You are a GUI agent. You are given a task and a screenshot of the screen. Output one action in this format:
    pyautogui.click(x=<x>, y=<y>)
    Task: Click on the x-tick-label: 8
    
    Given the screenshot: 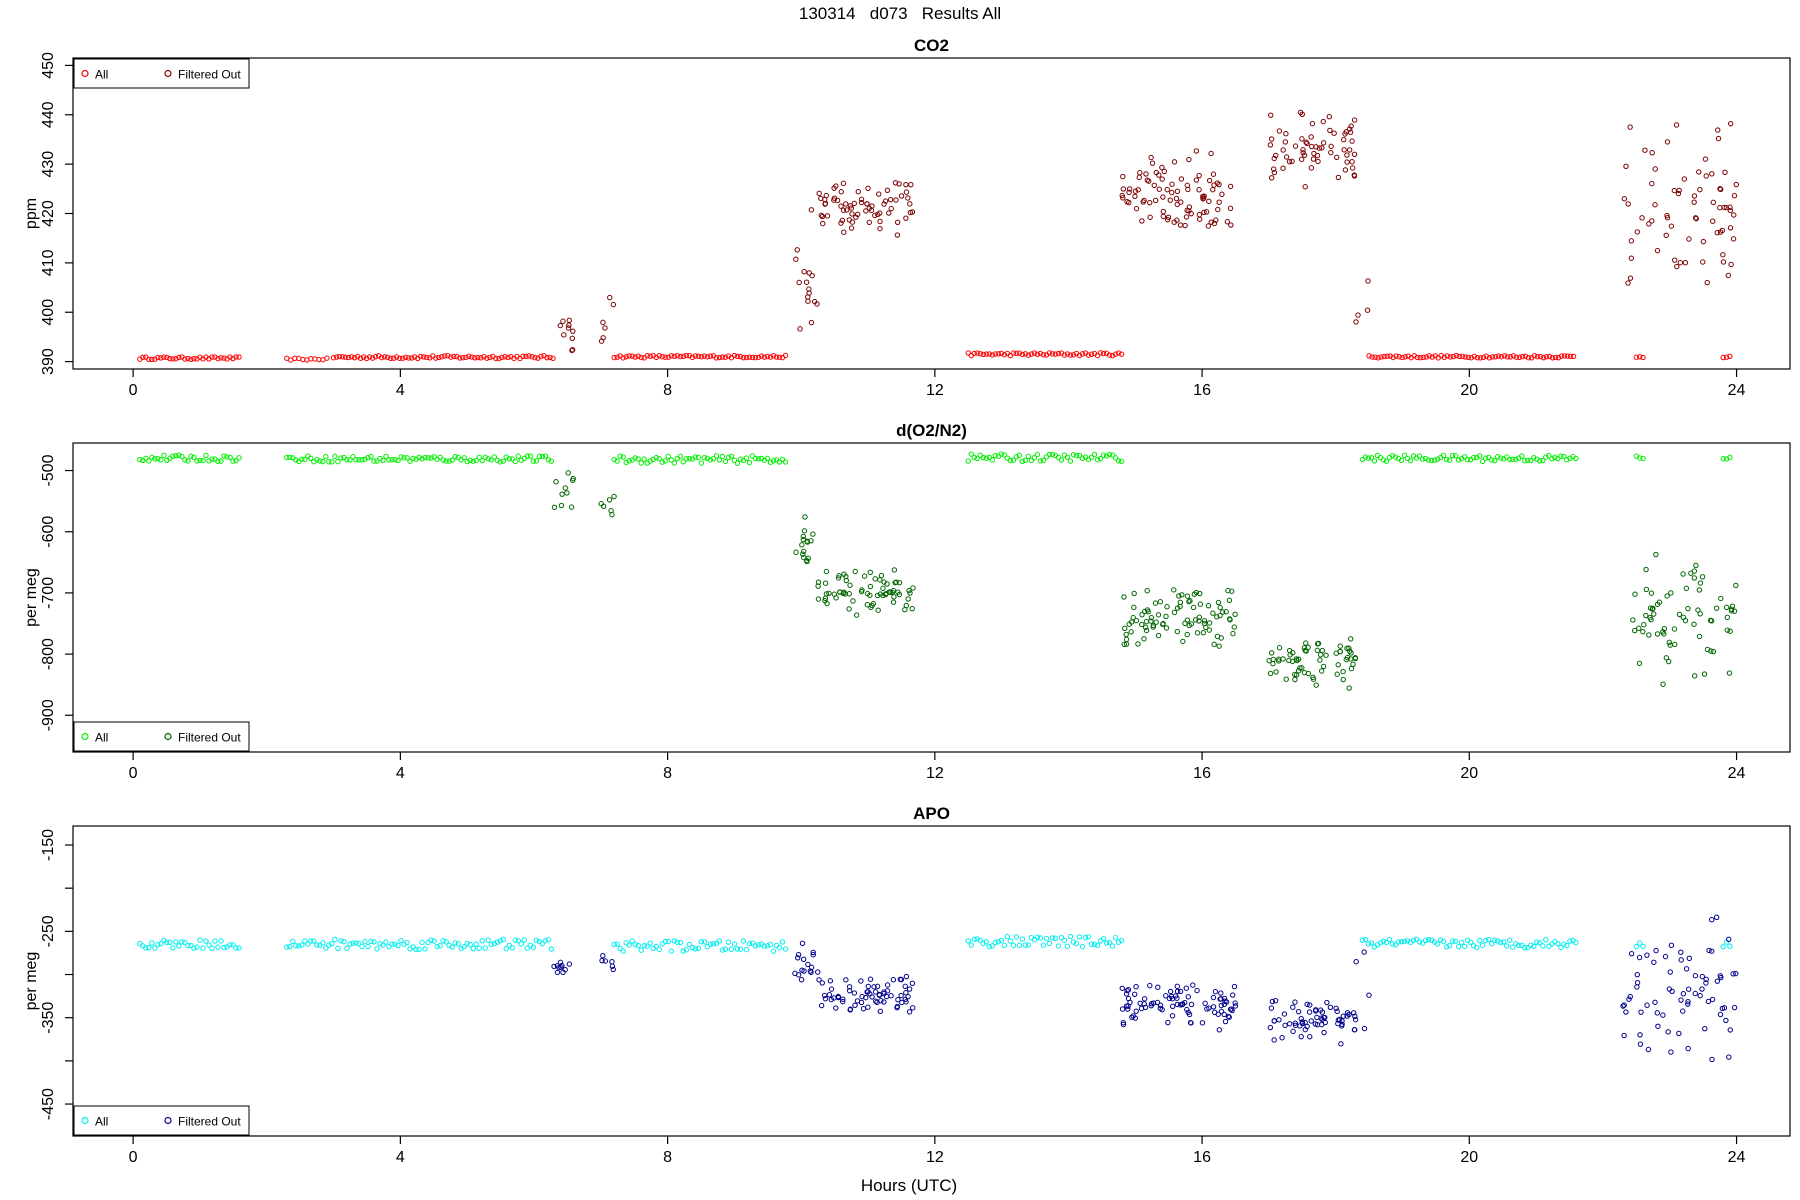 What is the action you would take?
    pyautogui.click(x=667, y=1157)
    